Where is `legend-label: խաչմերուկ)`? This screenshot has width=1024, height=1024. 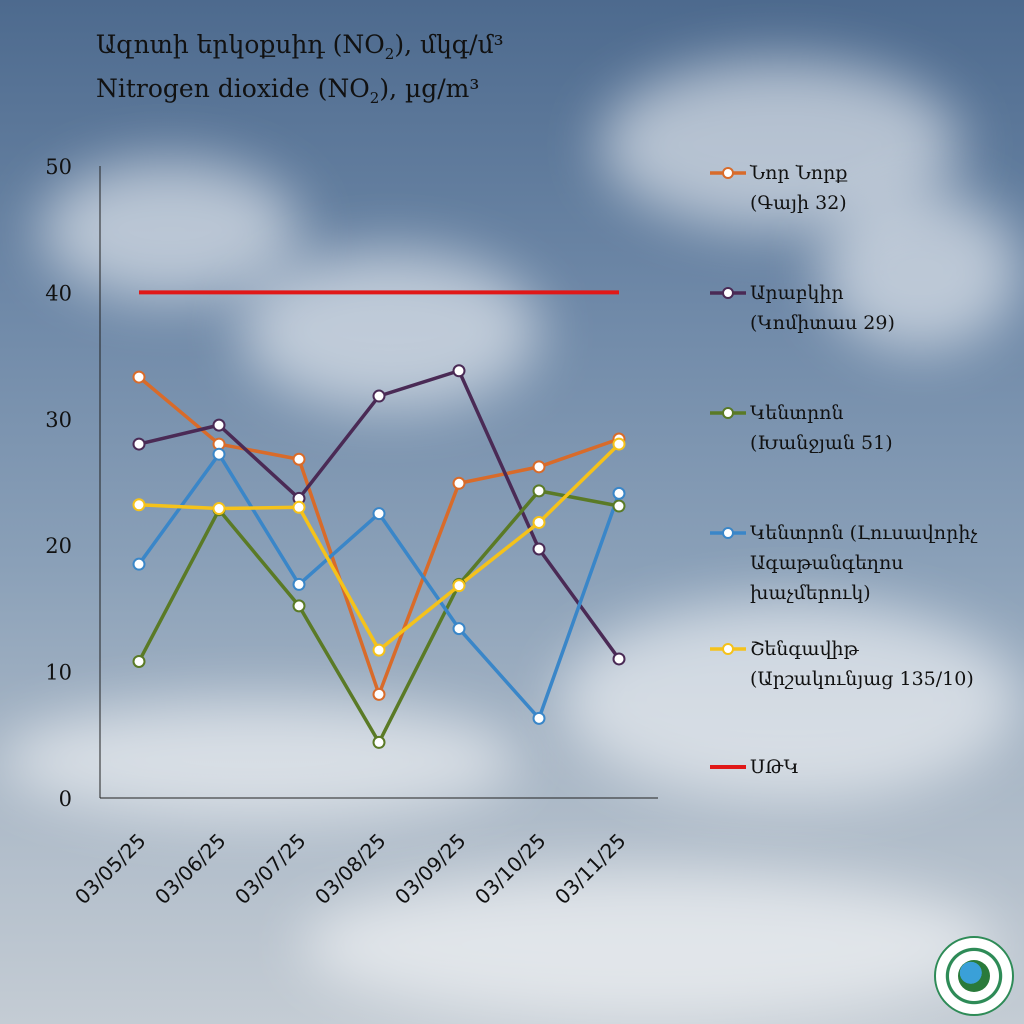
legend-label: խաչմերուկ) is located at coordinates (810, 593).